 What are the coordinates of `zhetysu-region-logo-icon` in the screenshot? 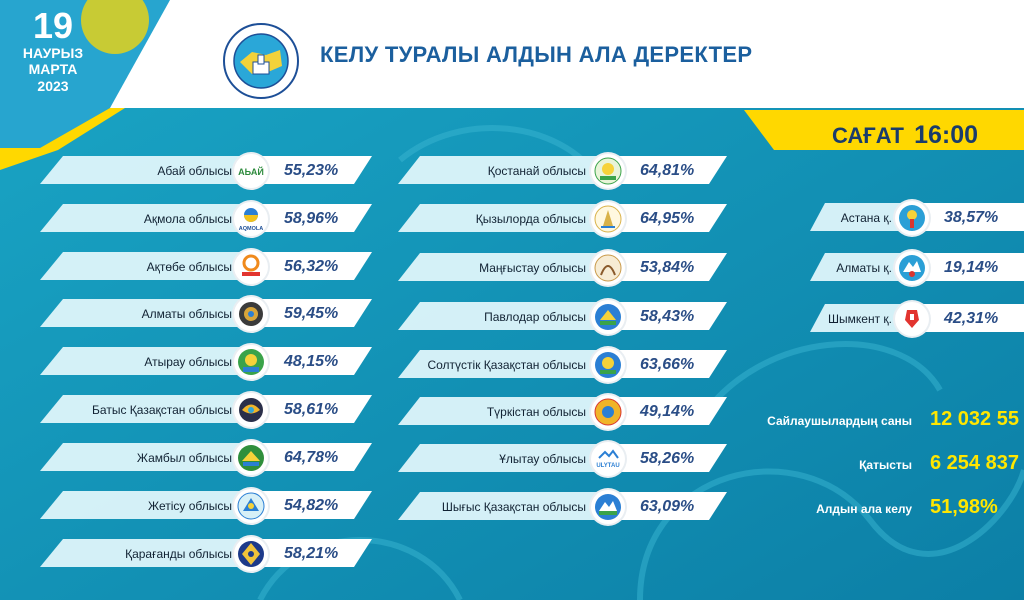 It's located at (251, 506).